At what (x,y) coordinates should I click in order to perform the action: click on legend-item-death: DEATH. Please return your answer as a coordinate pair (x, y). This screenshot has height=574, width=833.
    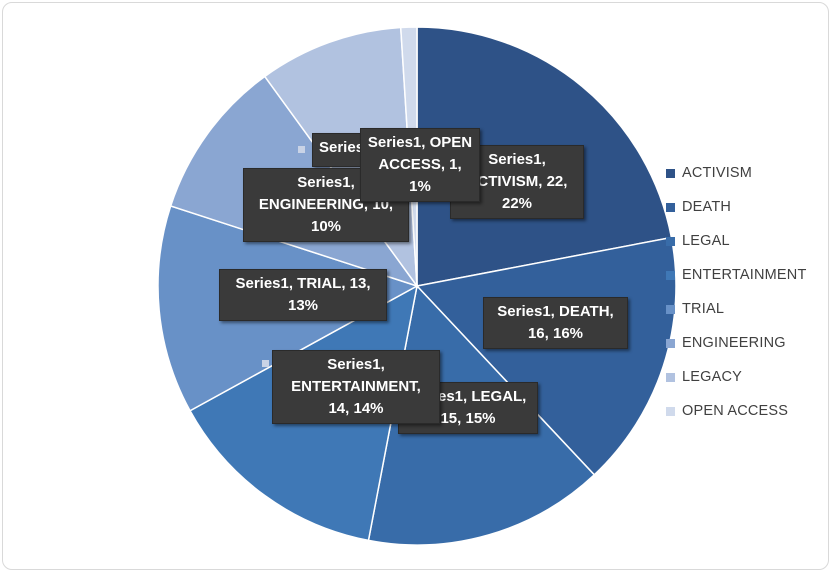
    Looking at the image, I should click on (736, 207).